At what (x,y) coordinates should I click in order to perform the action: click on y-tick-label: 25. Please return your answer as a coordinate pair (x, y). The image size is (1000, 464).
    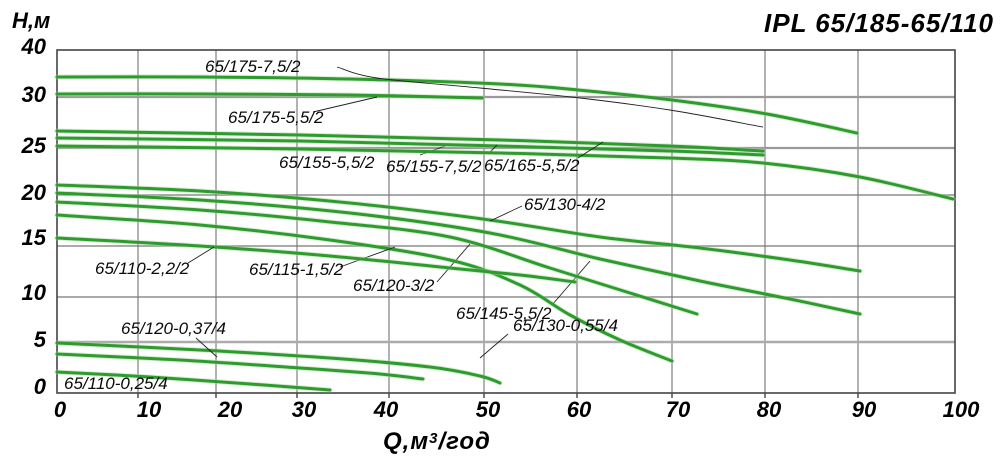
    Looking at the image, I should click on (34, 145).